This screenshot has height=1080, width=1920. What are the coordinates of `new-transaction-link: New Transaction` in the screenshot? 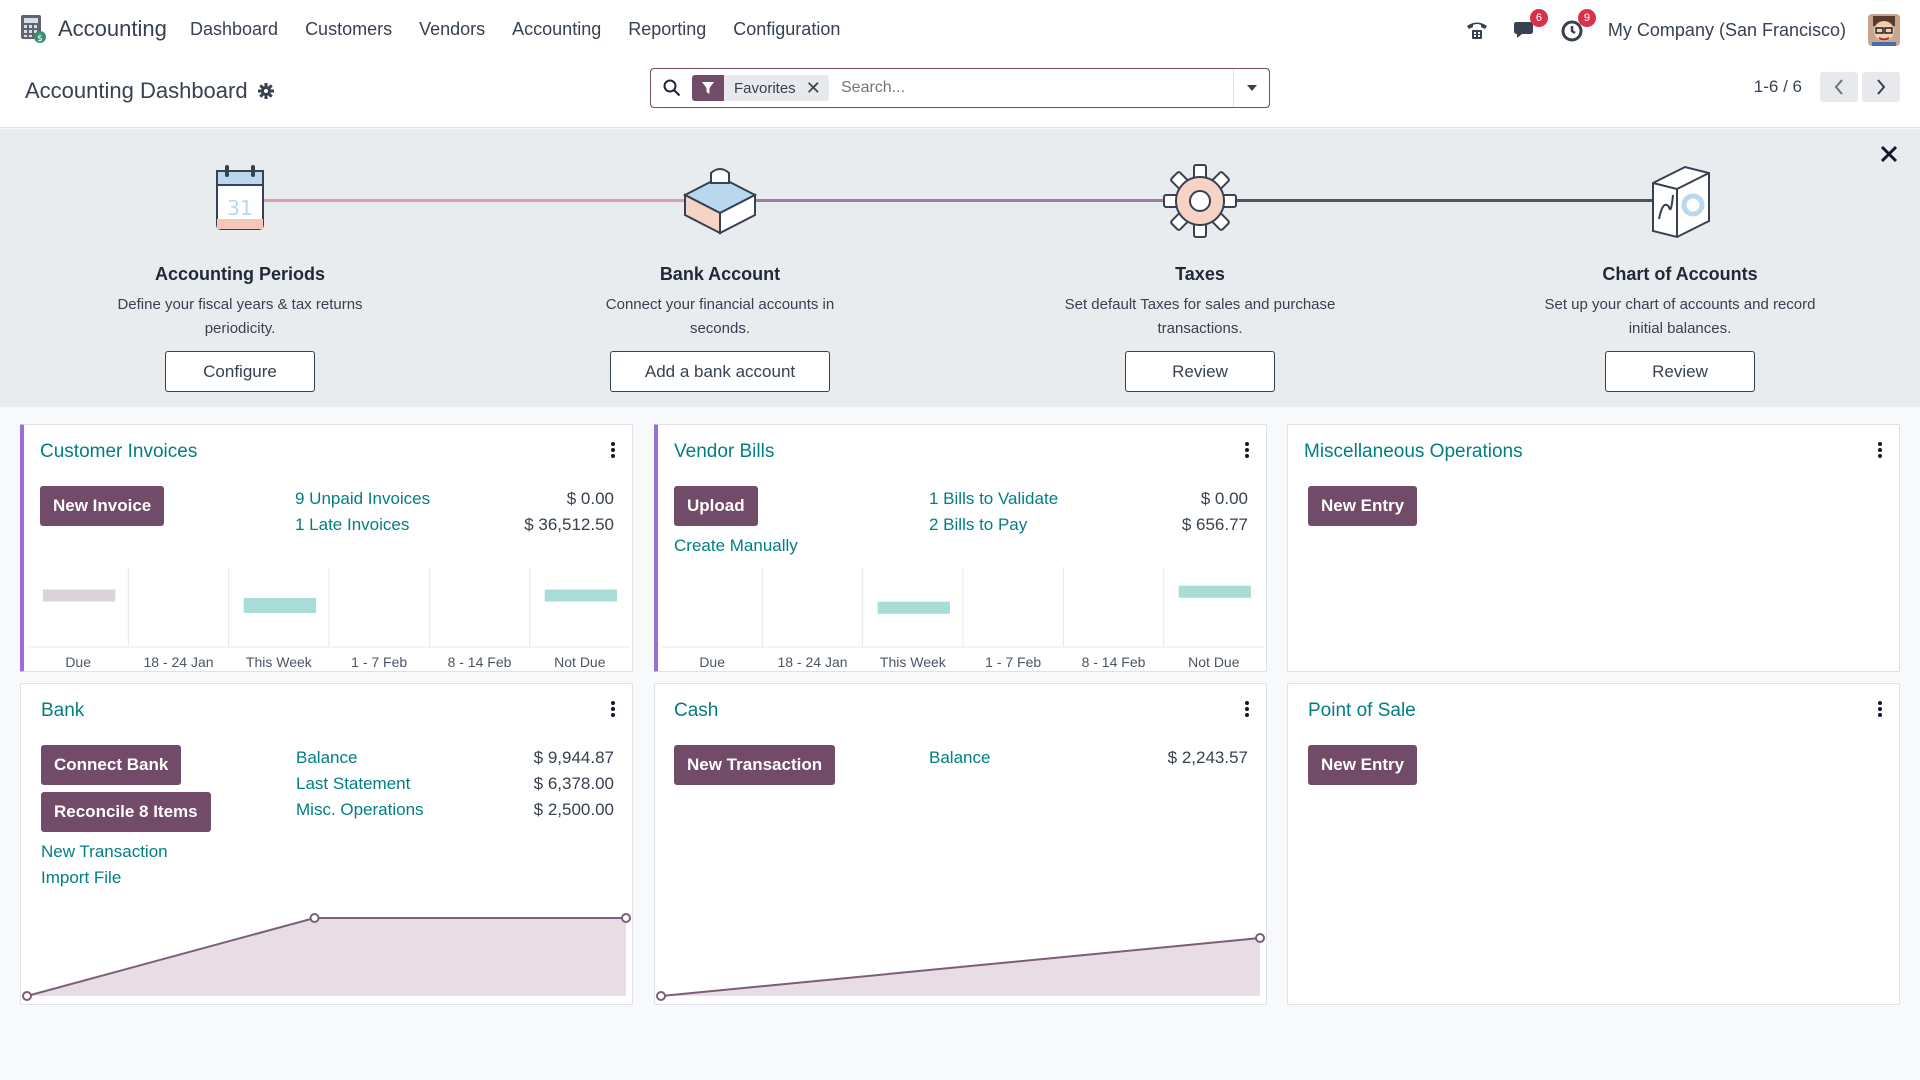 It's located at (104, 851).